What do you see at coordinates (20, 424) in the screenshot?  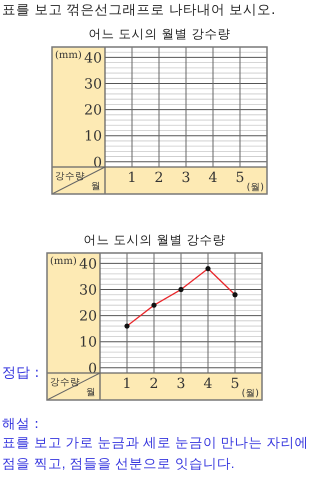 I see `text: 해설 :` at bounding box center [20, 424].